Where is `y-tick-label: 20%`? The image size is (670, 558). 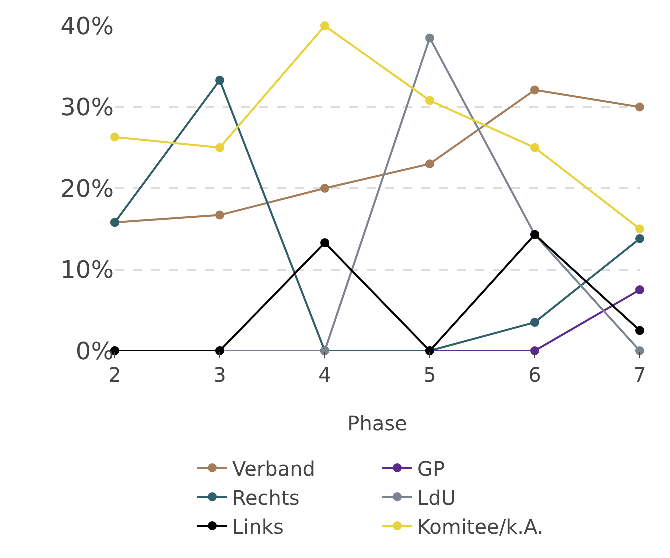 y-tick-label: 20% is located at coordinates (87, 188).